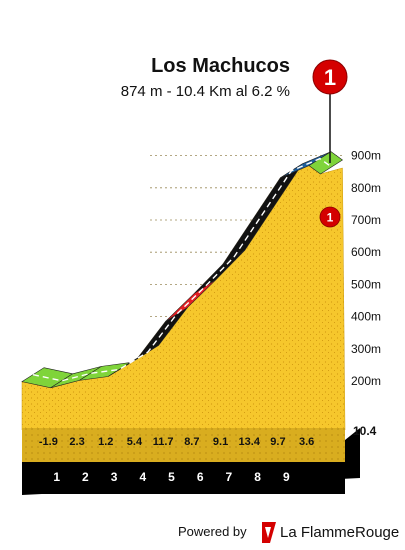 The height and width of the screenshot is (550, 405). I want to click on km-marker: 4, so click(142, 477).